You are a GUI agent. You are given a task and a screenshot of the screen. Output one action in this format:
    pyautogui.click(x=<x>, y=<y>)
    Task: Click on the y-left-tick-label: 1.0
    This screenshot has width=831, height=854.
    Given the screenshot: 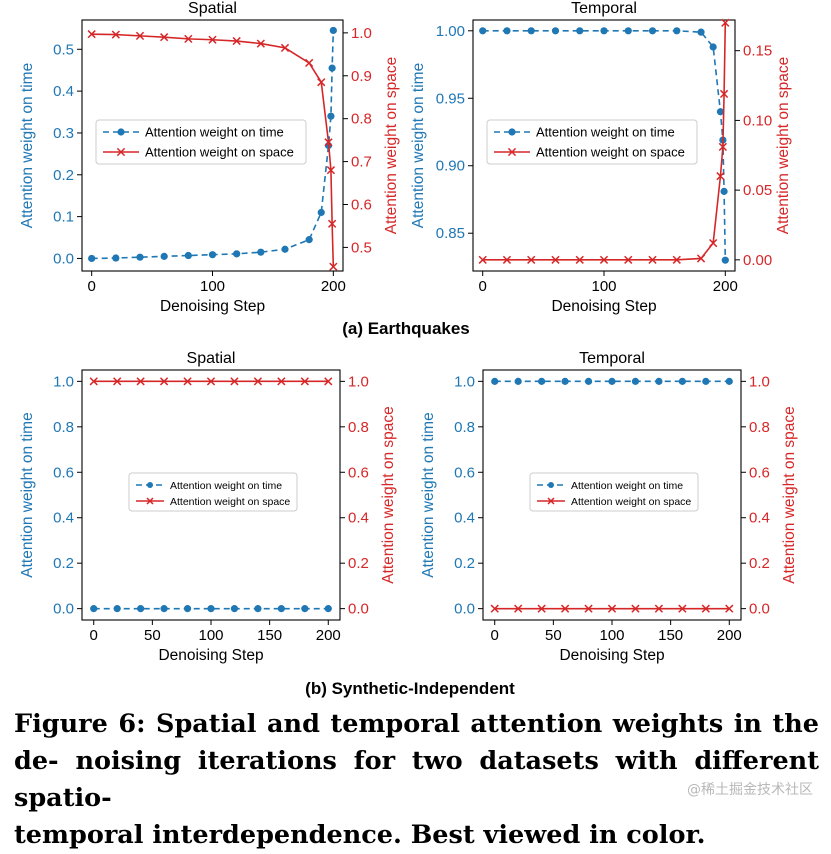 What is the action you would take?
    pyautogui.click(x=464, y=381)
    